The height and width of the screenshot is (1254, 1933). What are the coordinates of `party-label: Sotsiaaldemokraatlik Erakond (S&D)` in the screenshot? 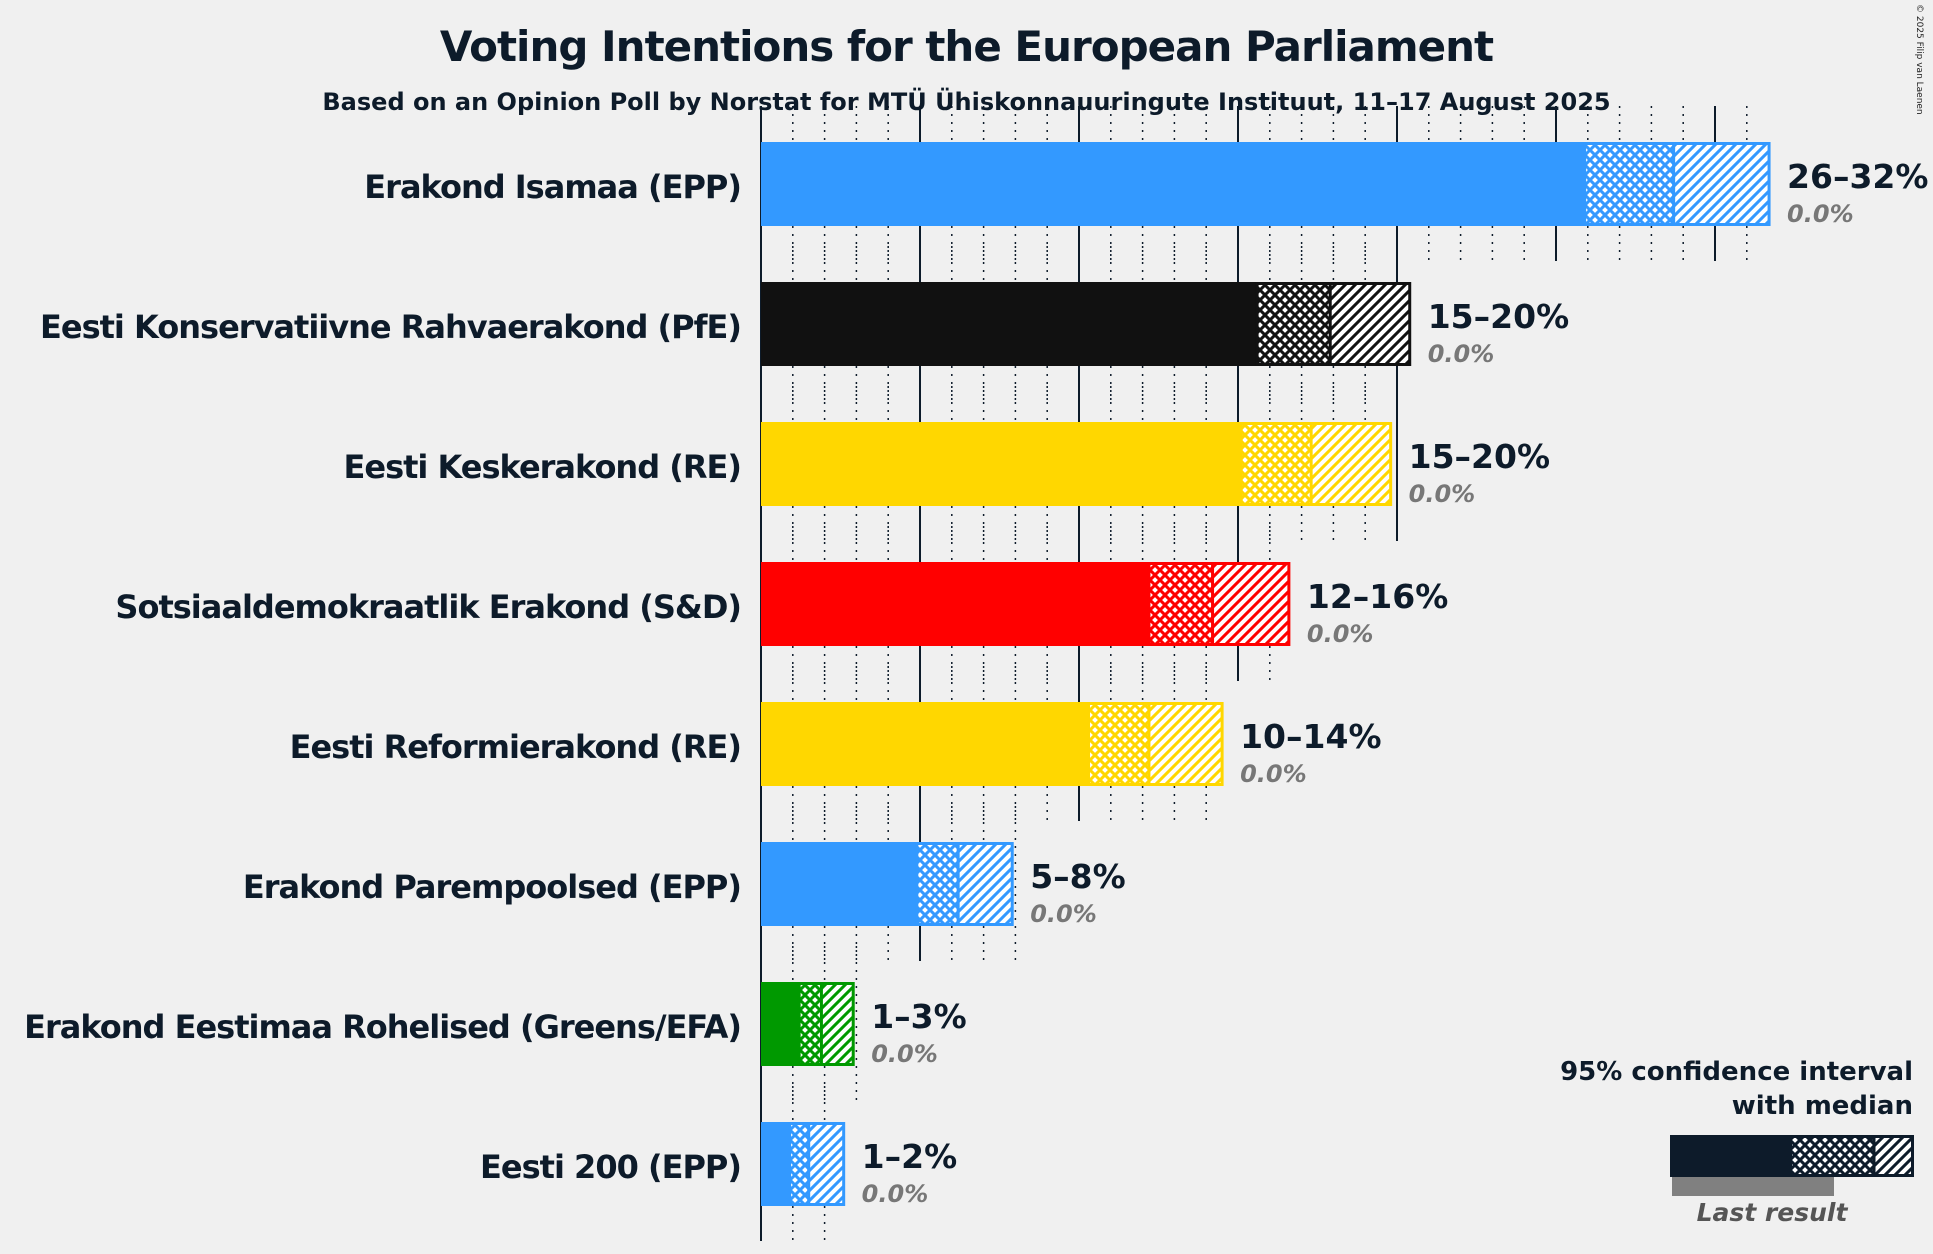 It's located at (428, 607).